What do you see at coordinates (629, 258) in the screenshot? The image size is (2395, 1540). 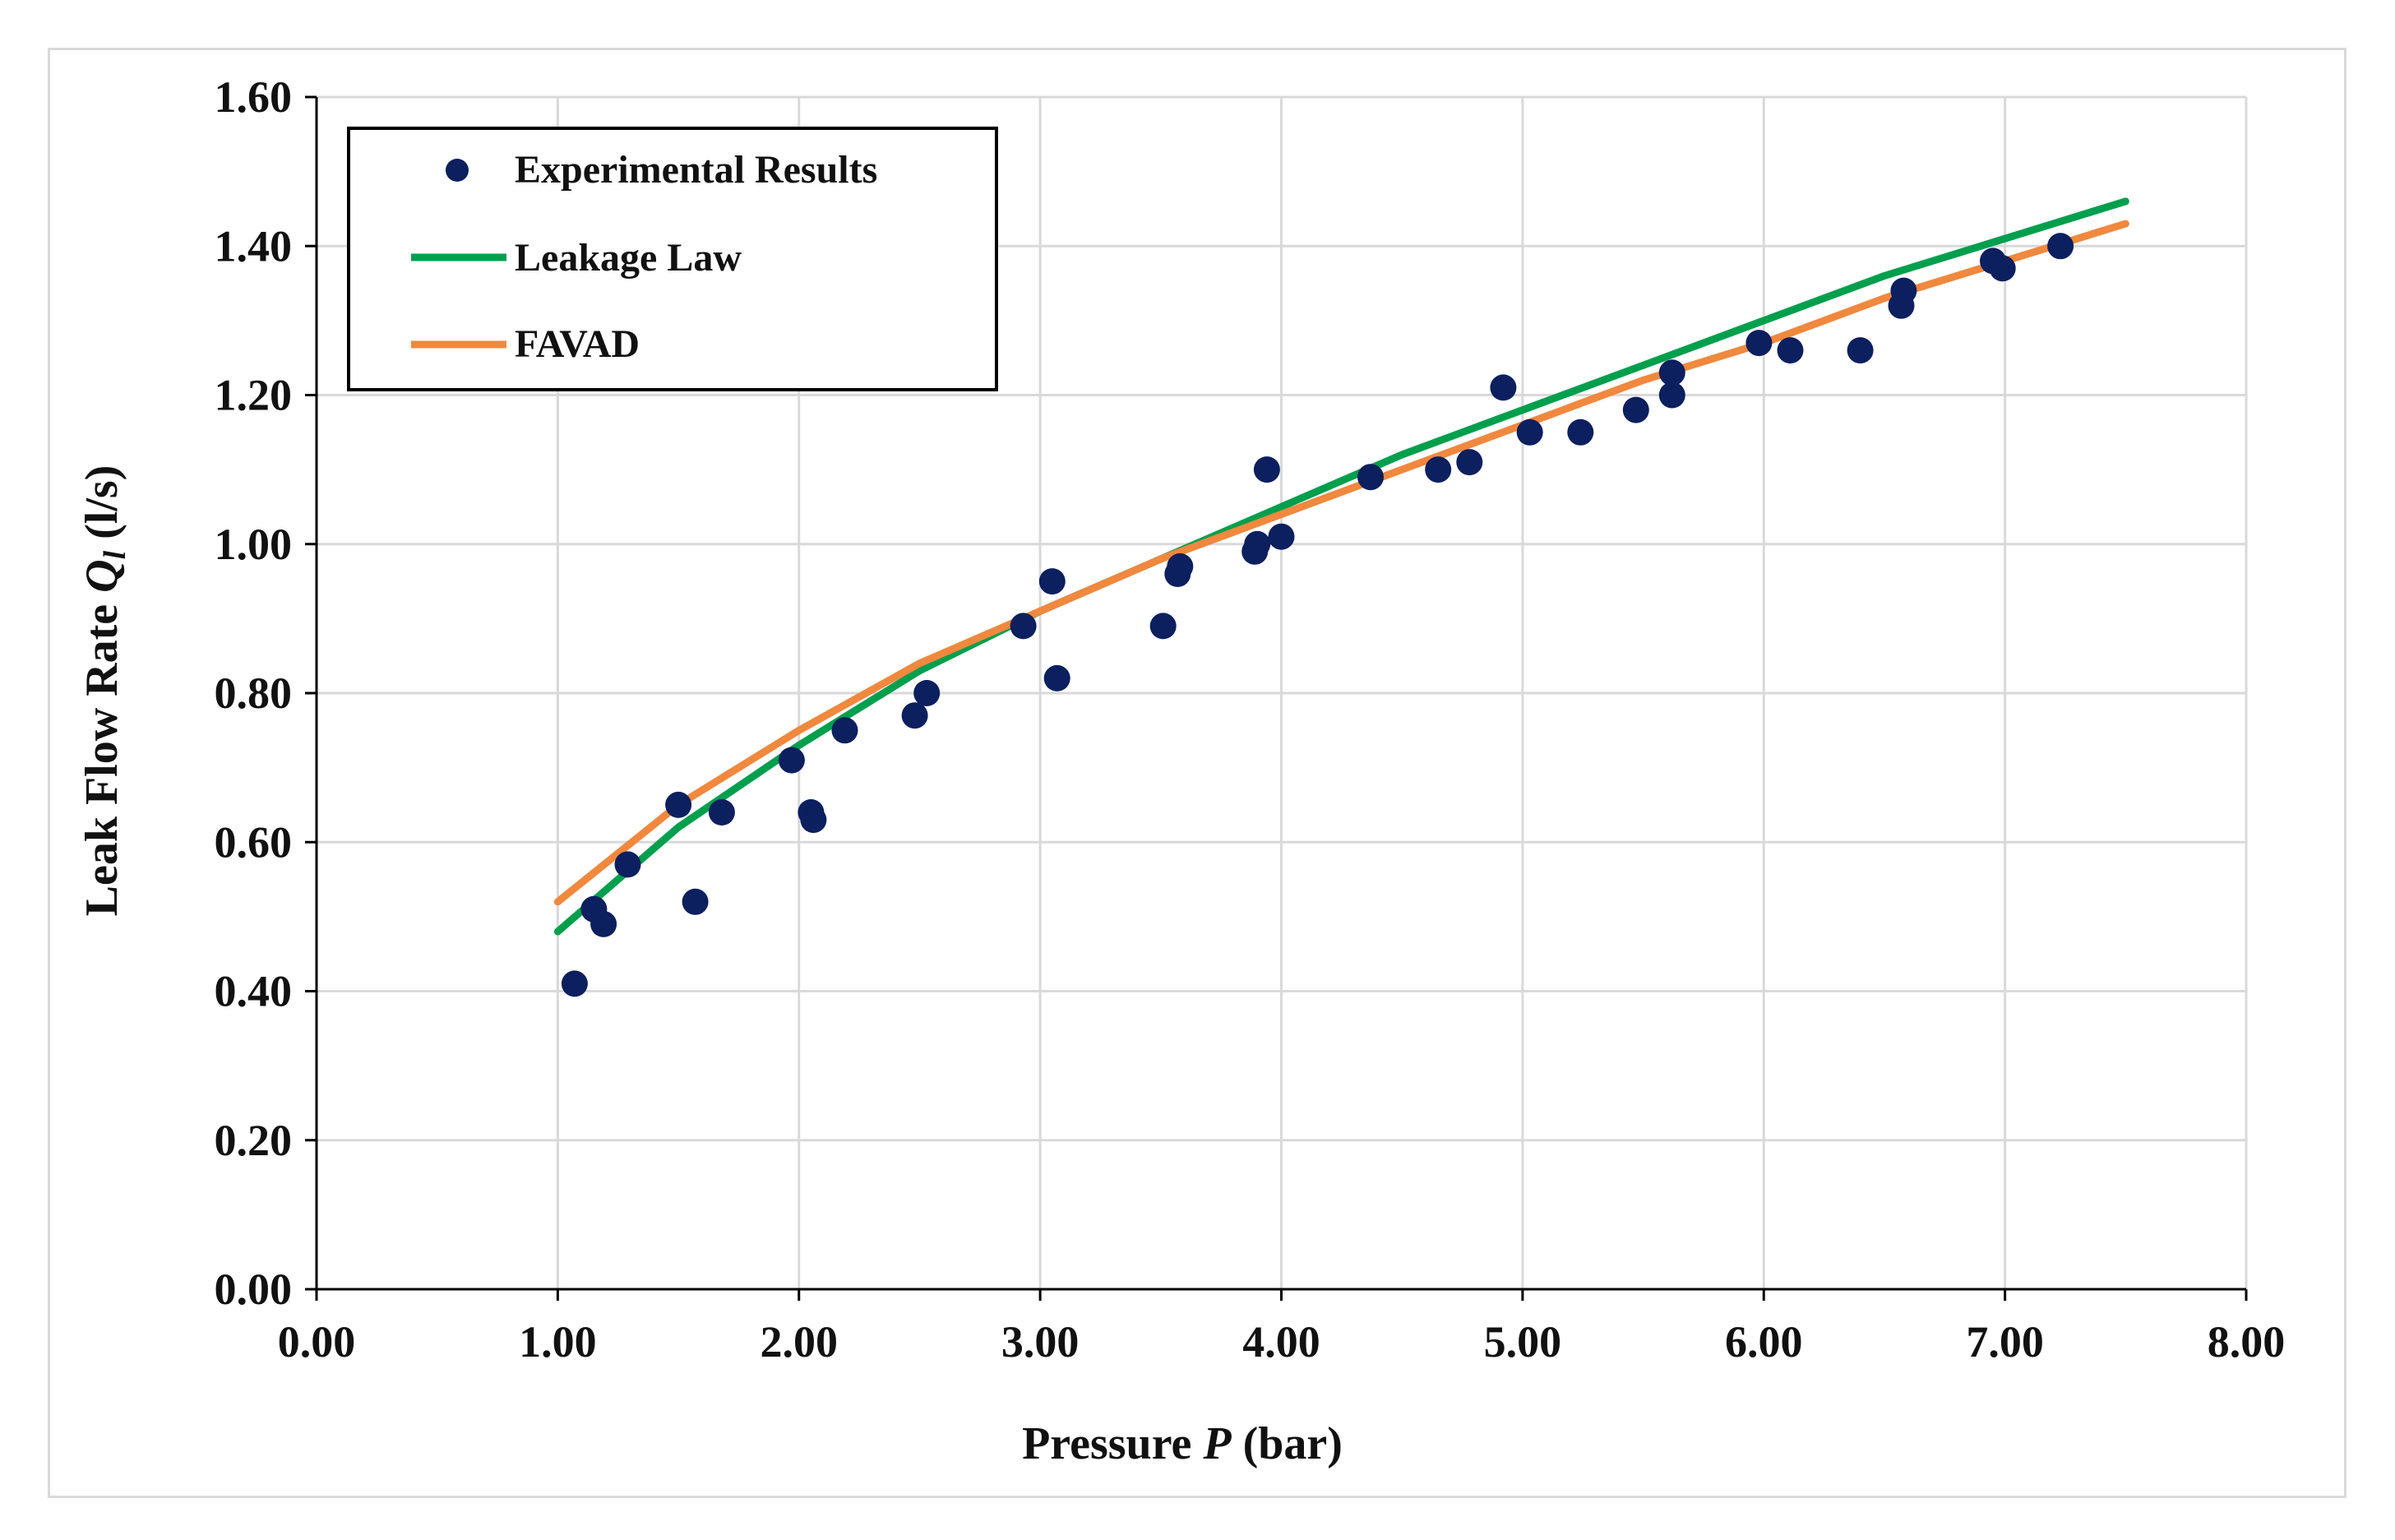 I see `legend-label-leakage-law: Leakage Law` at bounding box center [629, 258].